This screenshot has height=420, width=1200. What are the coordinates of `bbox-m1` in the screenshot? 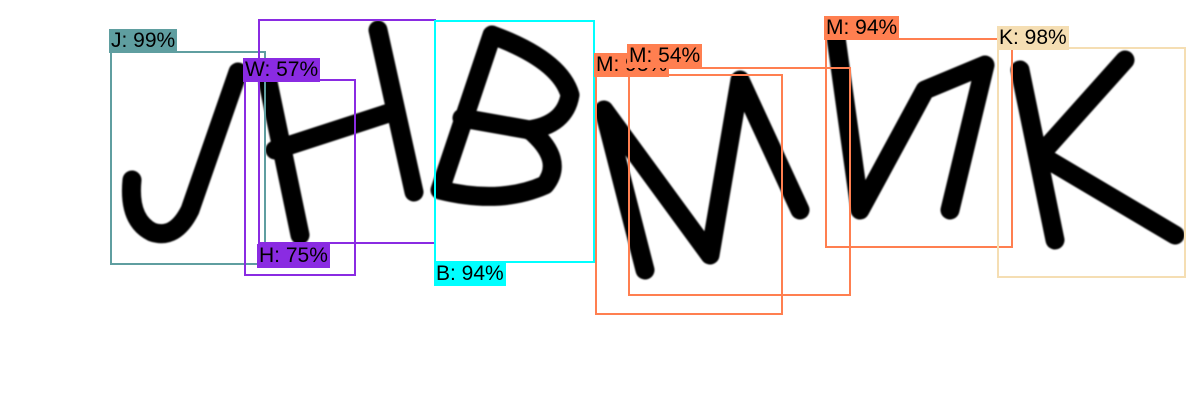 It's located at (689, 194).